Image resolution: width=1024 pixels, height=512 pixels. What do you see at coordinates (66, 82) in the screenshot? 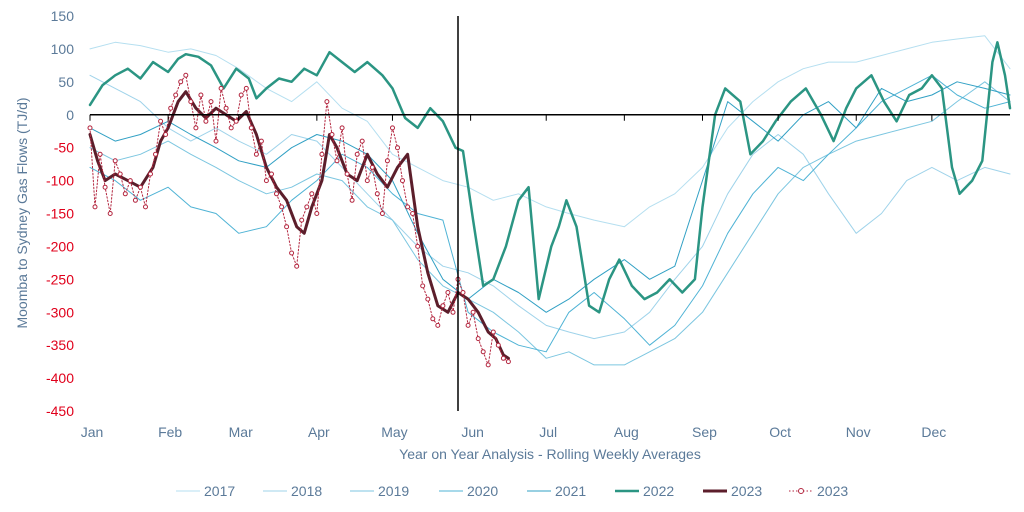
I see `y-tick-label: 50` at bounding box center [66, 82].